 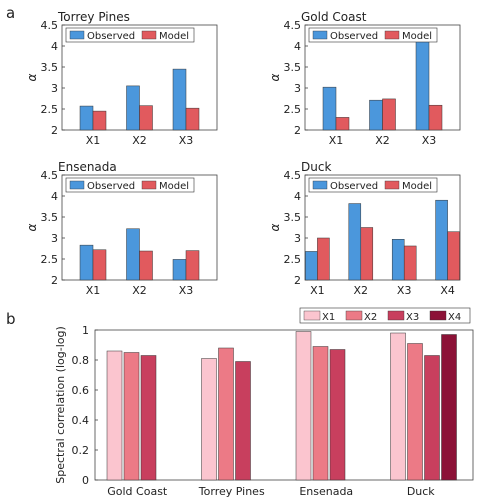 I want to click on bar-x1-ensenada, so click(x=303, y=406).